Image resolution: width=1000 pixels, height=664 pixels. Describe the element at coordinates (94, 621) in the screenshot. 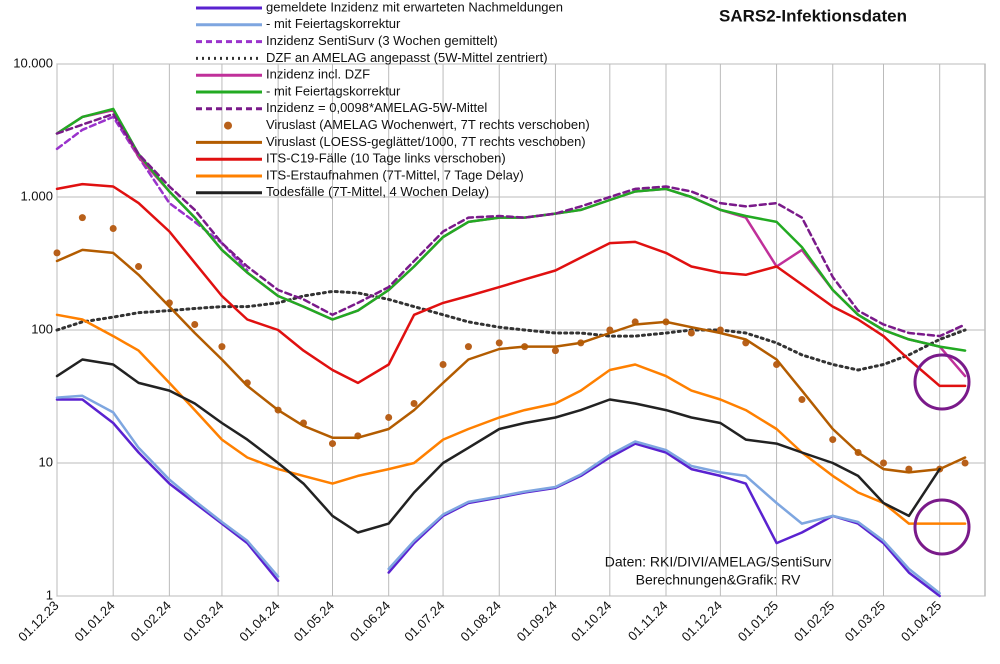

I see `x-tick-label: 01.01.24` at that location.